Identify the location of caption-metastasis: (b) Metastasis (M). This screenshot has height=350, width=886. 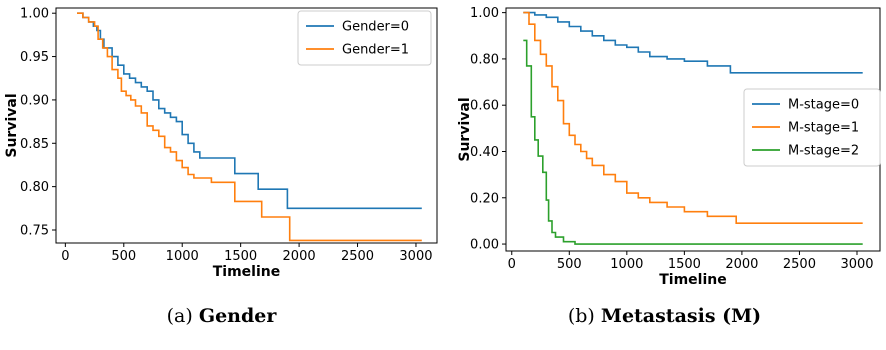
(664, 316).